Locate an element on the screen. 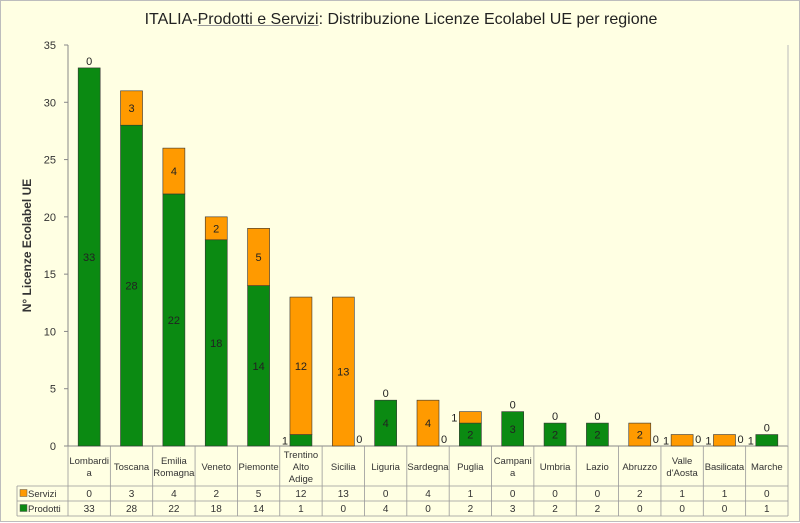  legend-label-servizi: Servizi is located at coordinates (42, 494).